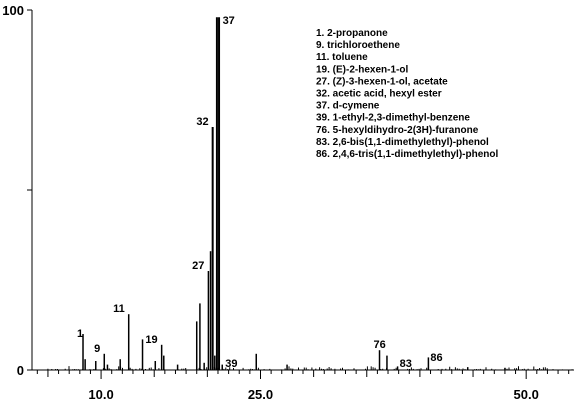  Describe the element at coordinates (380, 345) in the screenshot. I see `peak-label: 76` at that location.